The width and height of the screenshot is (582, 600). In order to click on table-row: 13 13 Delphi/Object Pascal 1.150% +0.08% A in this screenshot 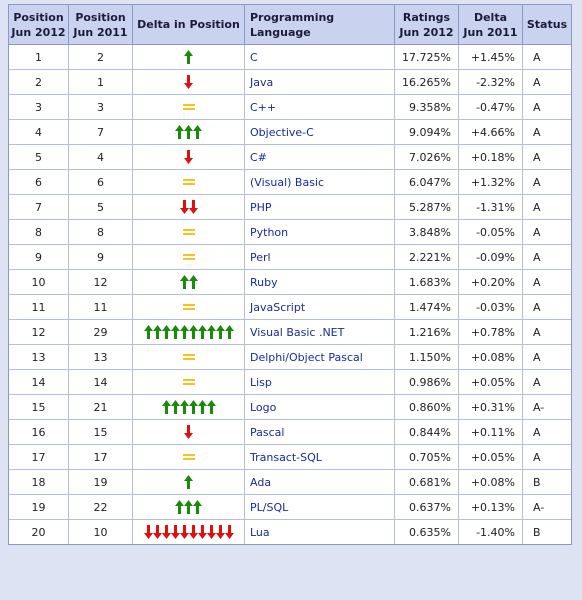, I will do `click(290, 357)`.